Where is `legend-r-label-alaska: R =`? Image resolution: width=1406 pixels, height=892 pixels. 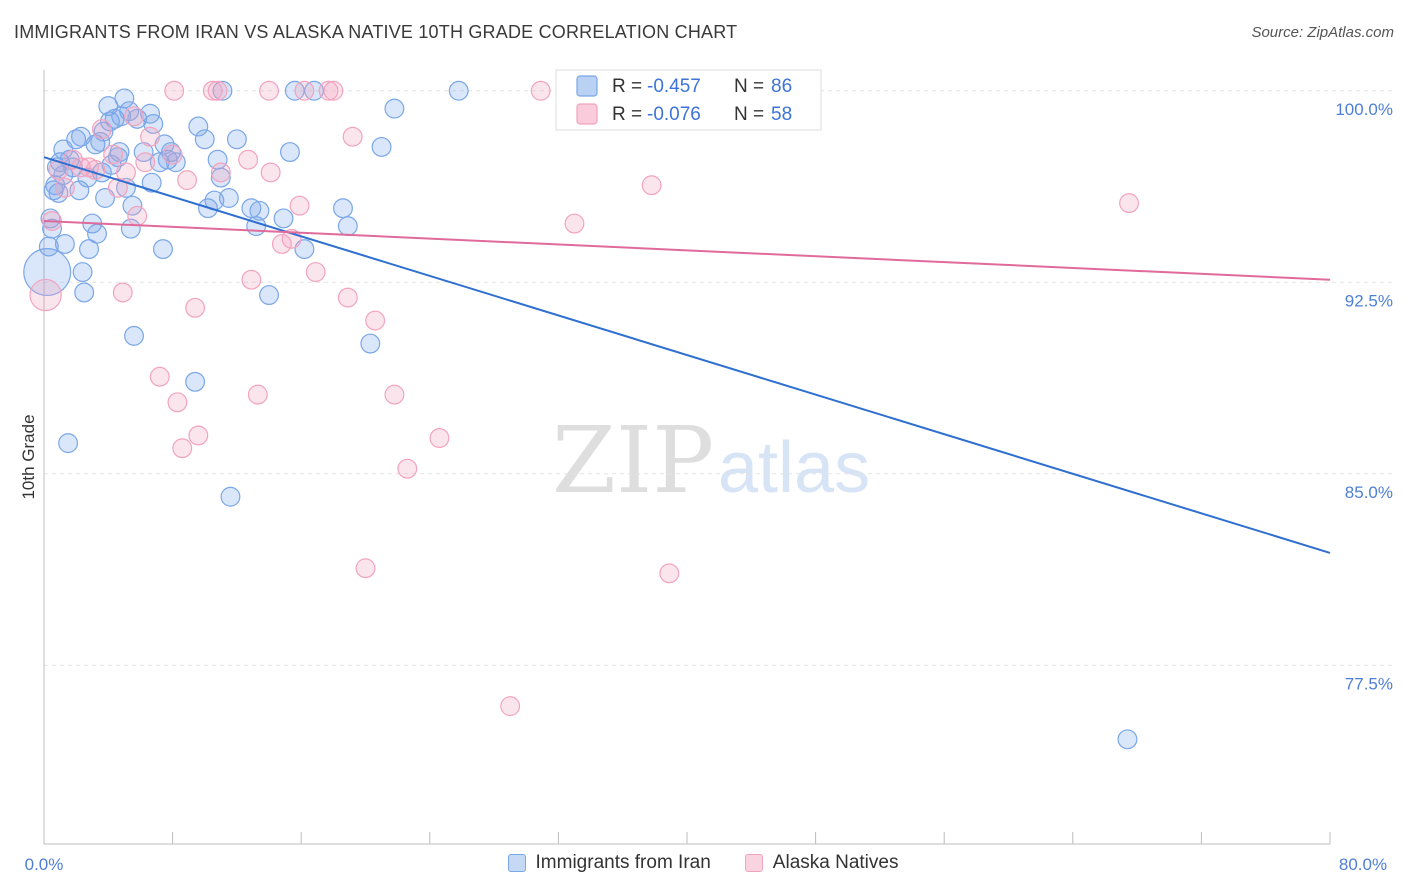
legend-r-label-alaska: R = is located at coordinates (627, 114).